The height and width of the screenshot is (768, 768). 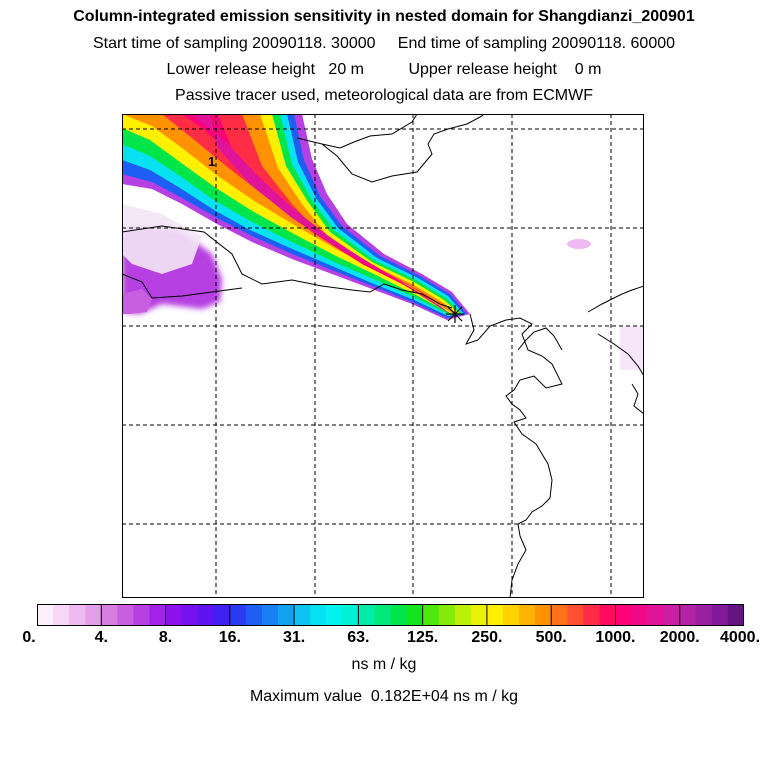 I want to click on contour-label: 1, so click(x=211, y=161).